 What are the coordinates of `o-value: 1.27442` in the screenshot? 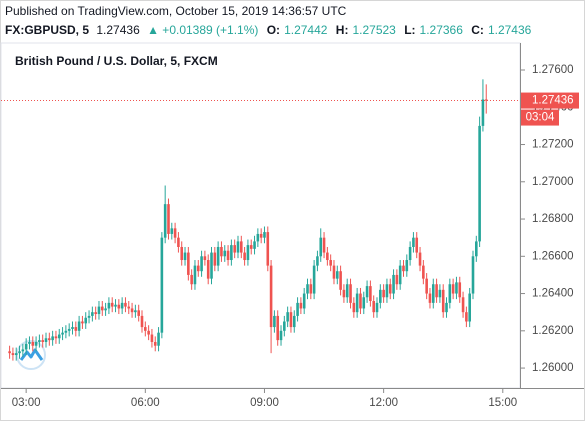 It's located at (306, 30).